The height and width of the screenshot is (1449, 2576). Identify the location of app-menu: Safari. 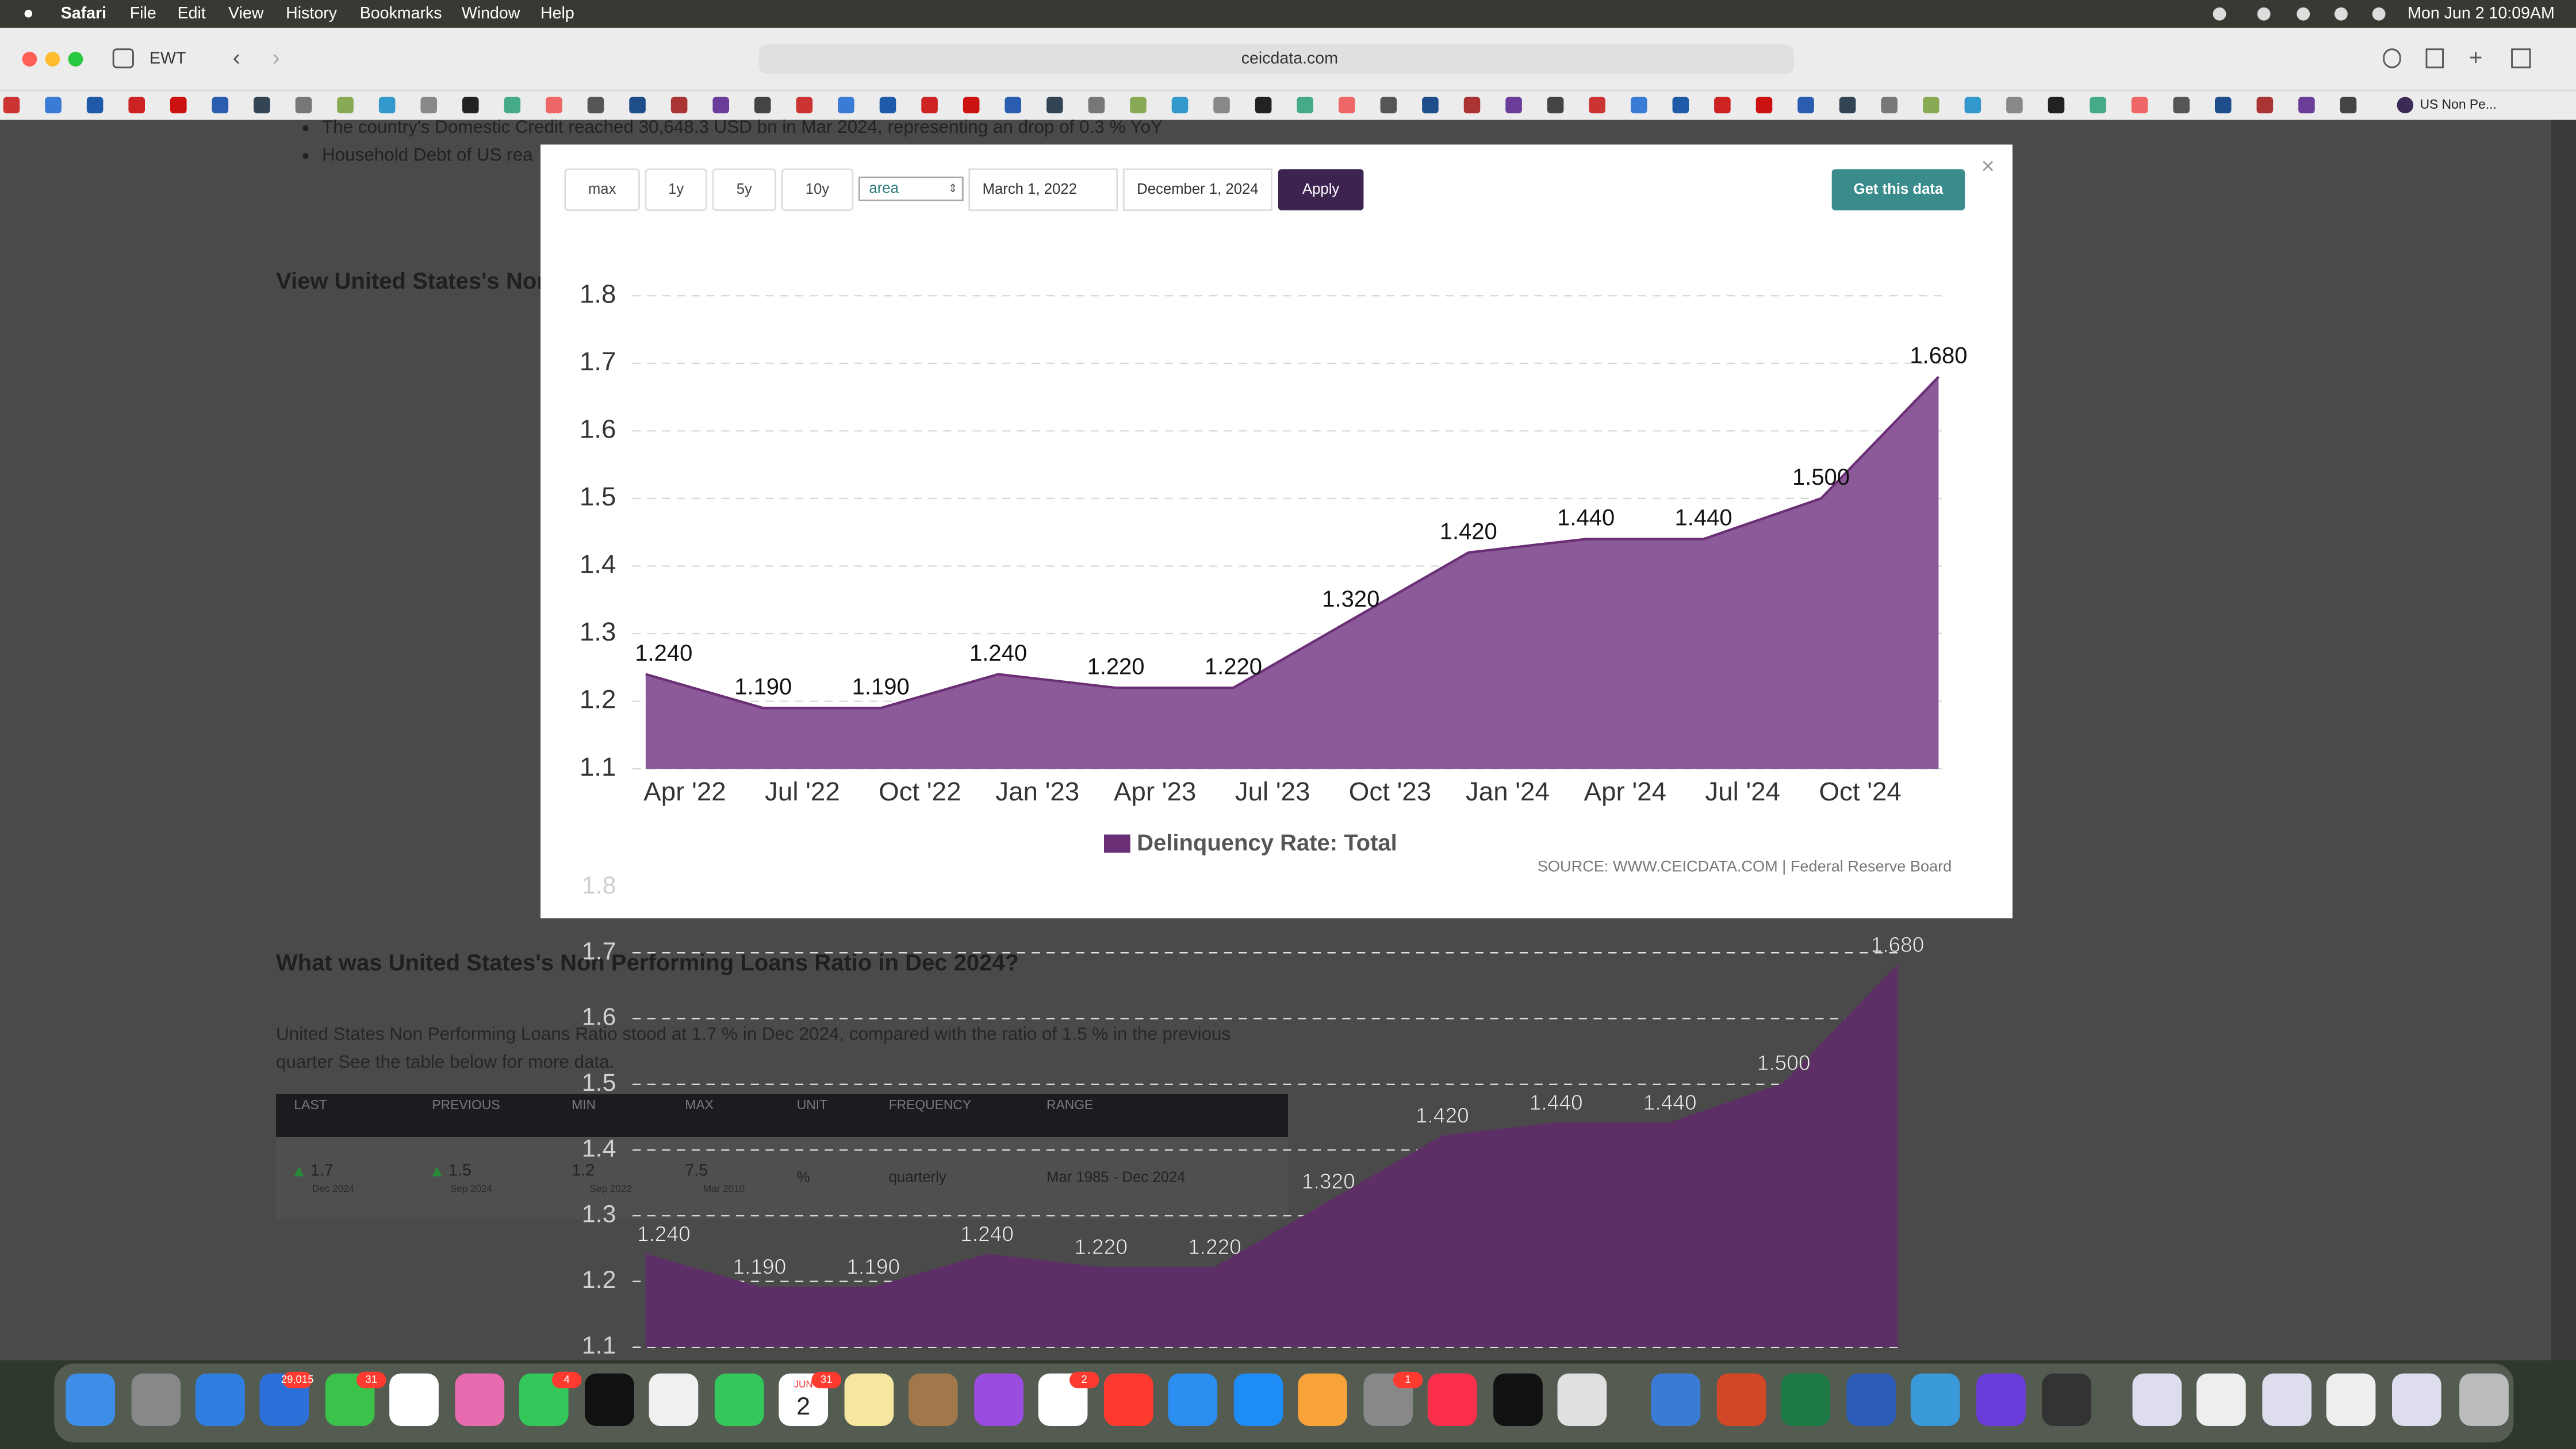
(83, 13).